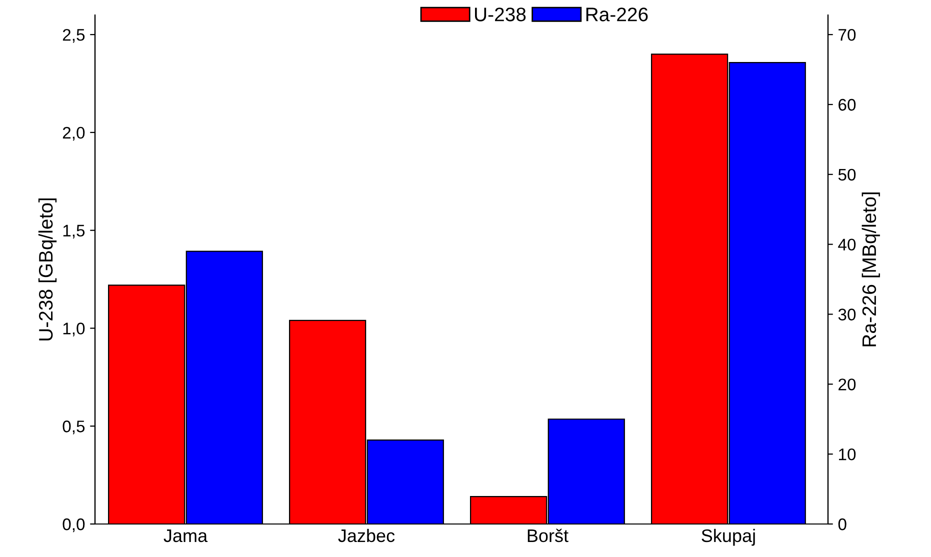  What do you see at coordinates (73, 133) in the screenshot?
I see `y-tick-label: 2,0` at bounding box center [73, 133].